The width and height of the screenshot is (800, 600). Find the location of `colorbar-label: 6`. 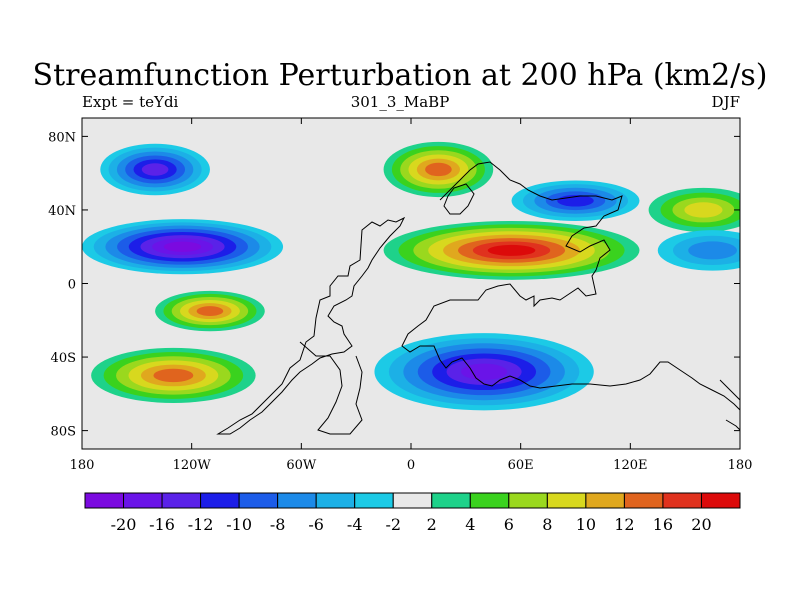

colorbar-label: 6 is located at coordinates (509, 524).